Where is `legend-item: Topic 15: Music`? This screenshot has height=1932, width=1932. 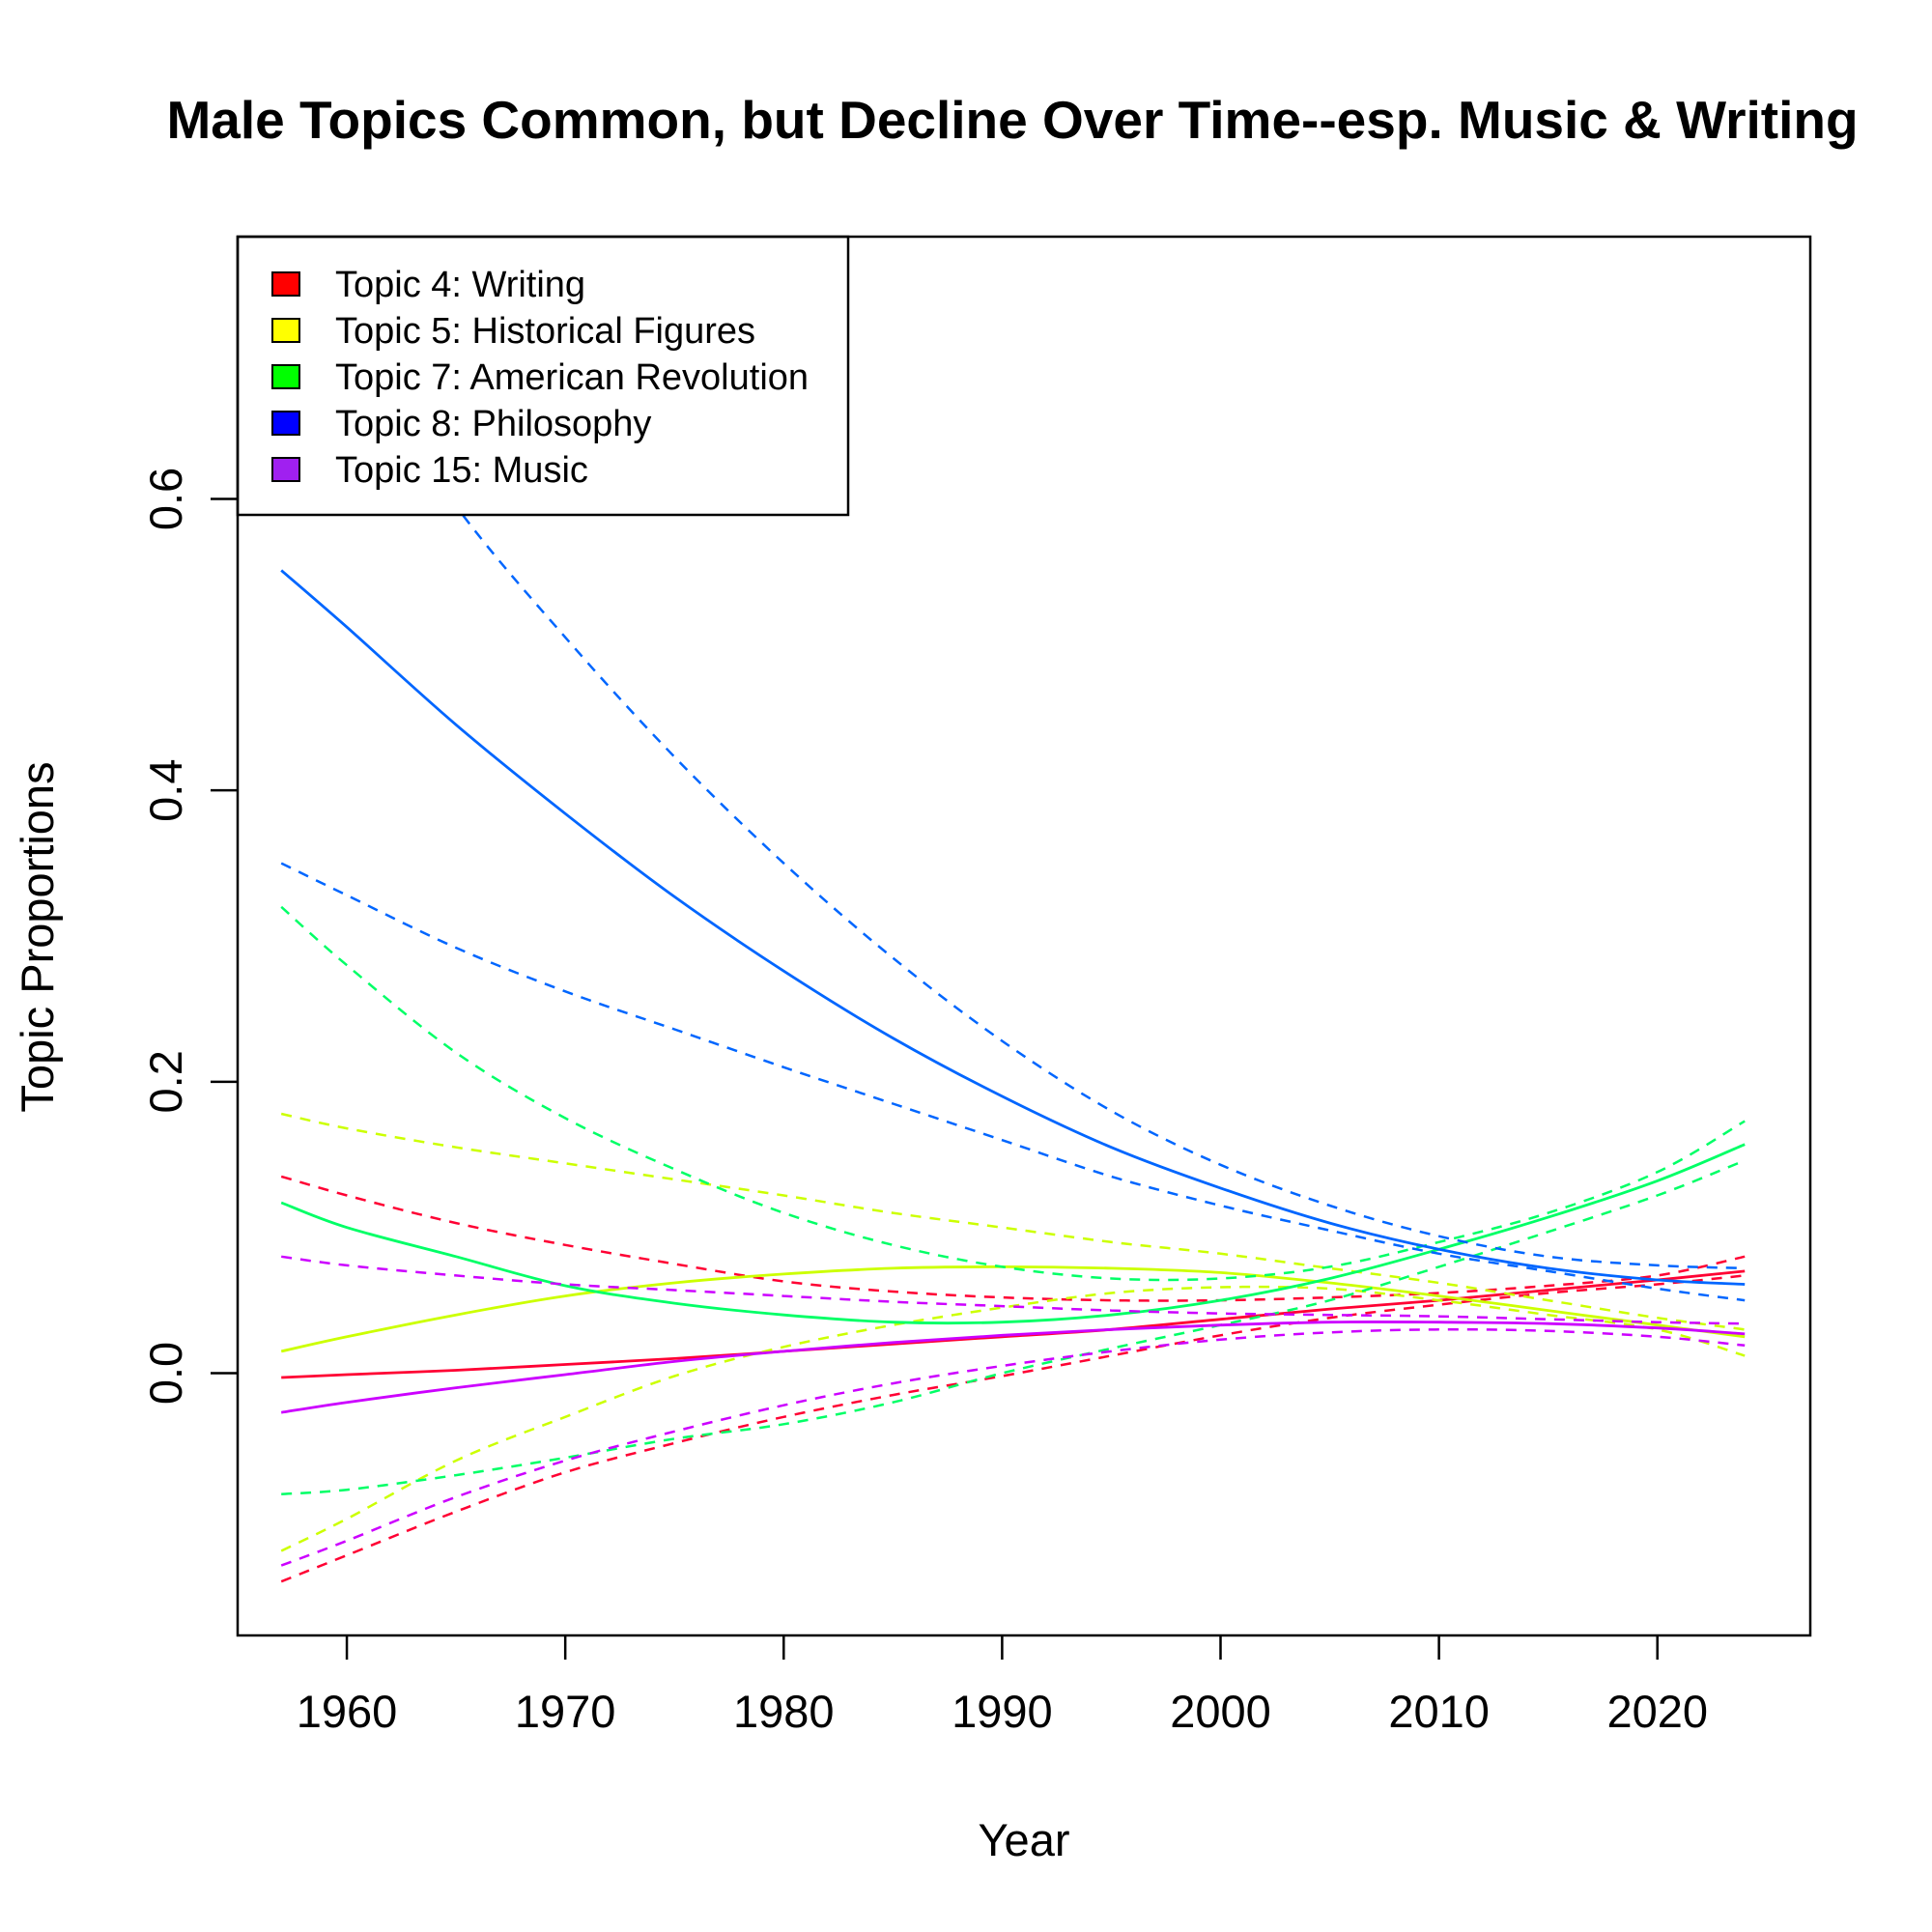 legend-item: Topic 15: Music is located at coordinates (429, 470).